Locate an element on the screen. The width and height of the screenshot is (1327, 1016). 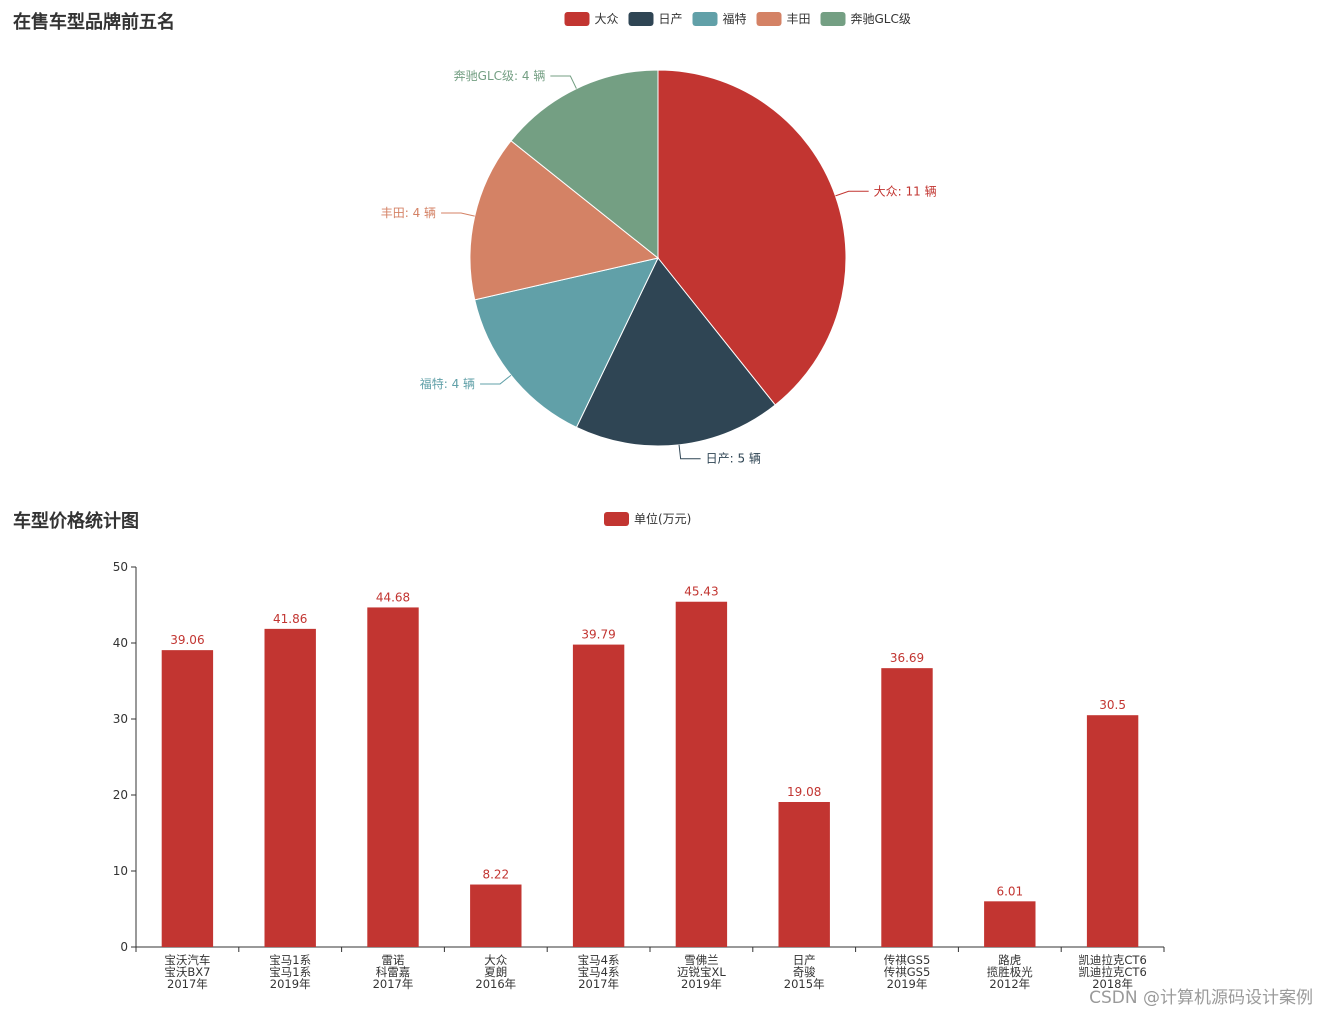
pie-slices is located at coordinates (658, 258).